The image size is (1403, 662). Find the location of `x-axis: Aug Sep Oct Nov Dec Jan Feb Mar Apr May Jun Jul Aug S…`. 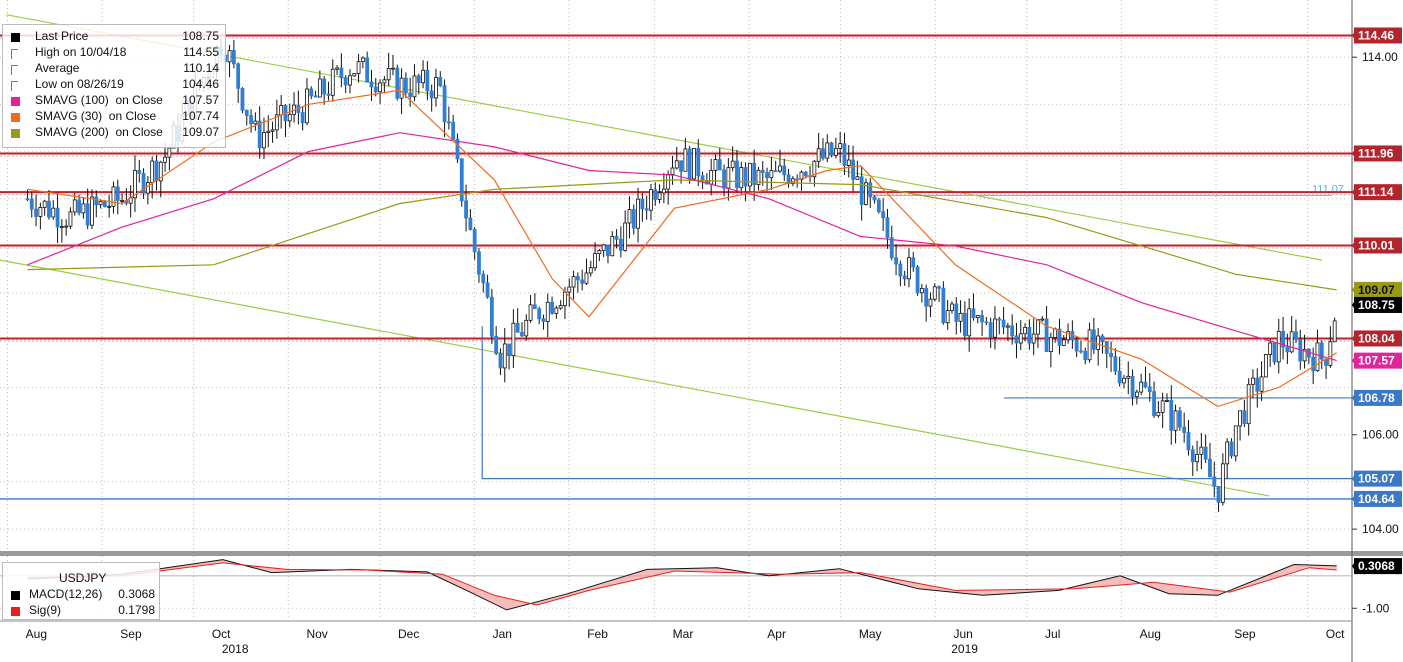

x-axis: Aug Sep Oct Nov Dec Jan Feb Mar Apr May Jun Jul Aug S… is located at coordinates (685, 641).